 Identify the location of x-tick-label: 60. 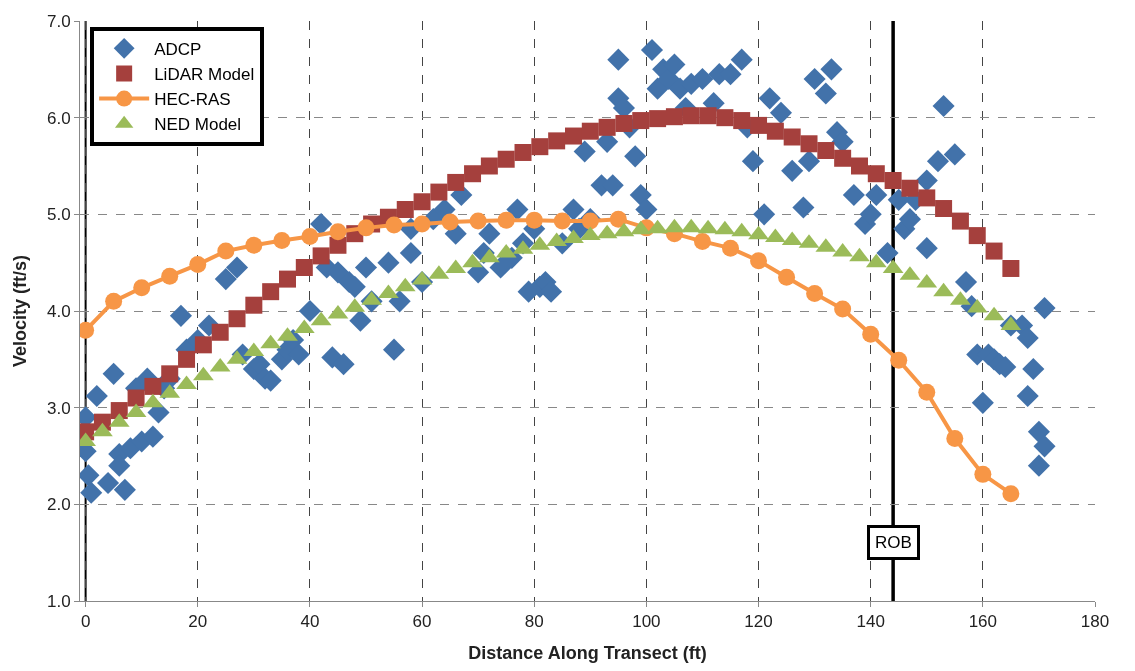
(422, 622).